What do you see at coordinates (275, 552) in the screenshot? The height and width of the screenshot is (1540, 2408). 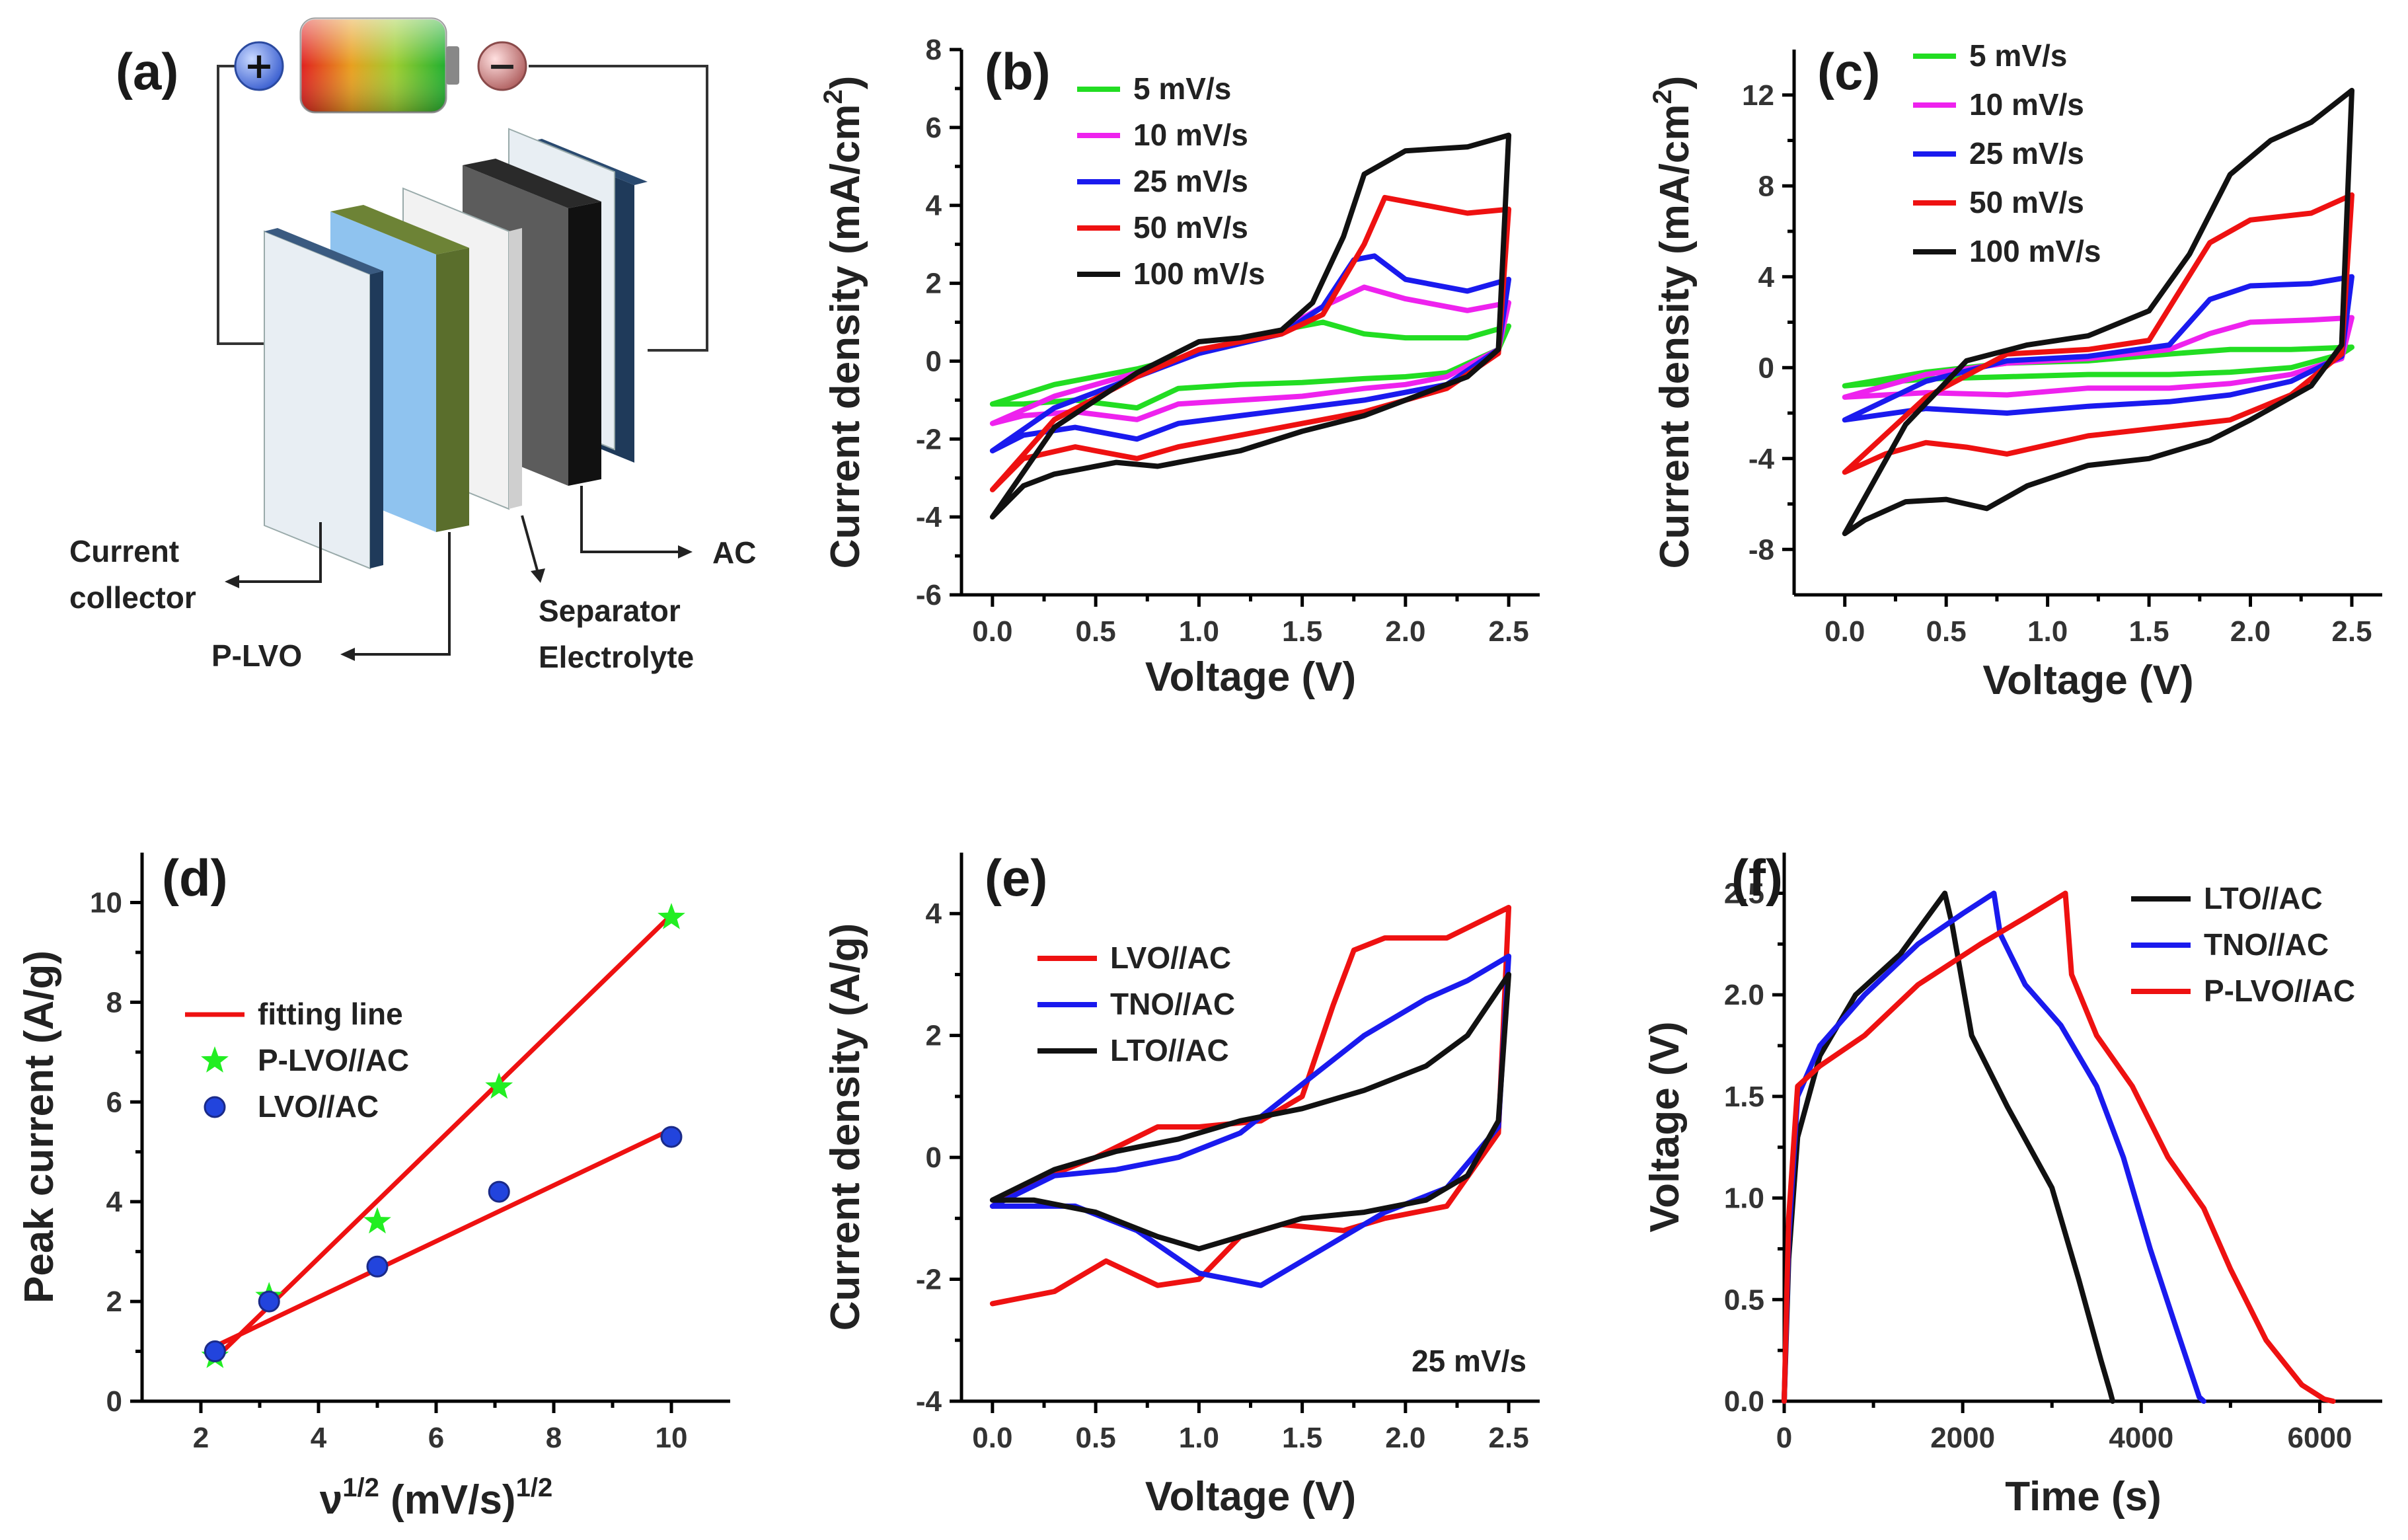 I see `leader-current-collector` at bounding box center [275, 552].